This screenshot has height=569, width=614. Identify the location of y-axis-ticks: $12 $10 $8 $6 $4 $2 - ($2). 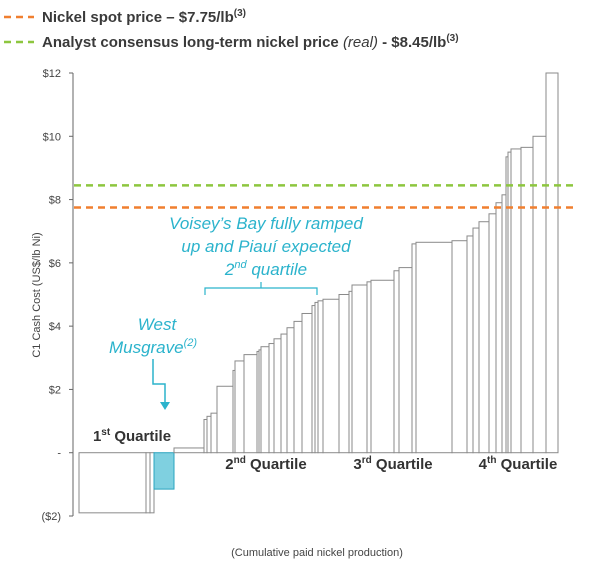
(57, 295).